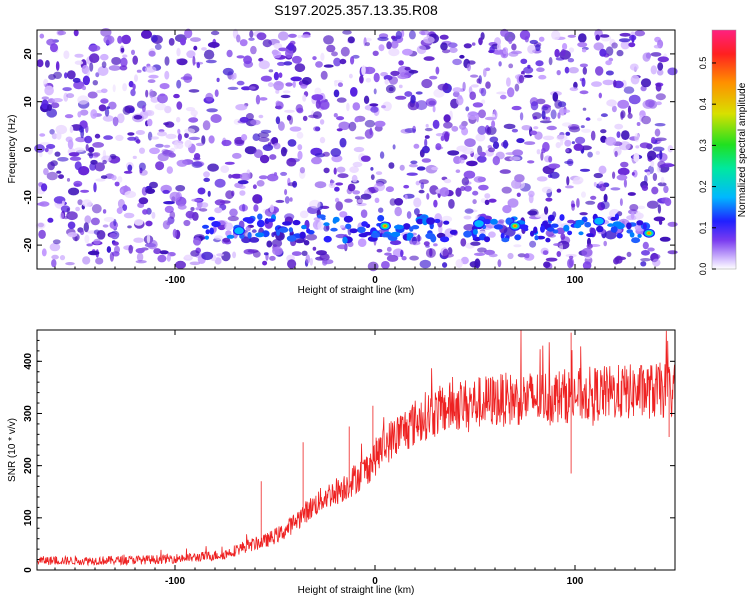 This screenshot has width=750, height=600. I want to click on signal-peak, so click(515, 226).